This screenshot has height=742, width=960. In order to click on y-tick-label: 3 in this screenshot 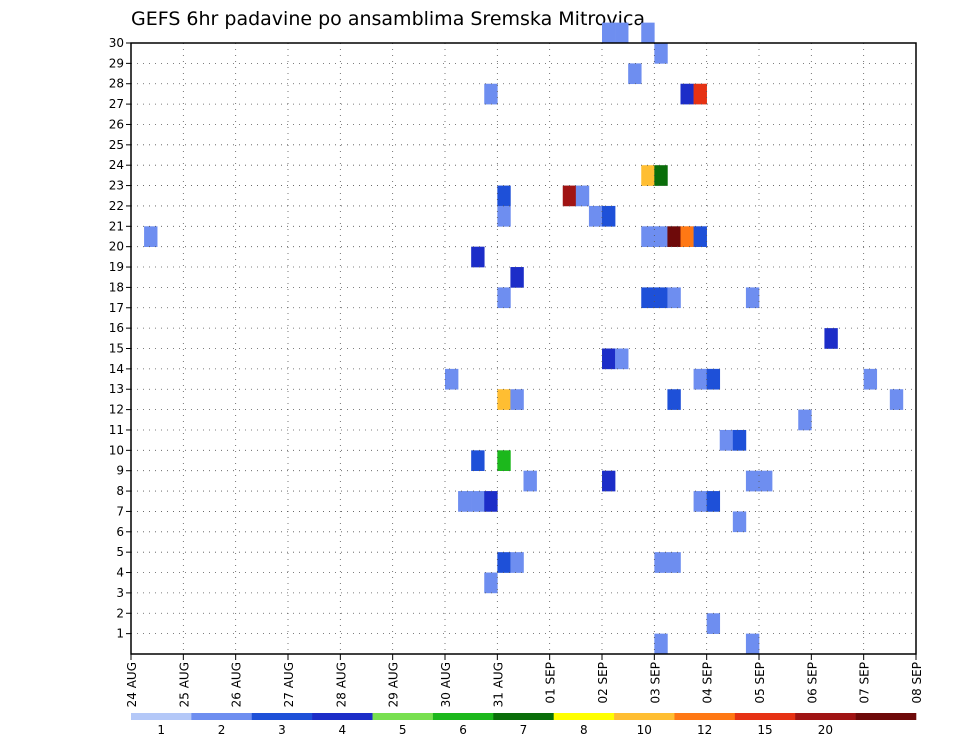, I will do `click(120, 593)`.